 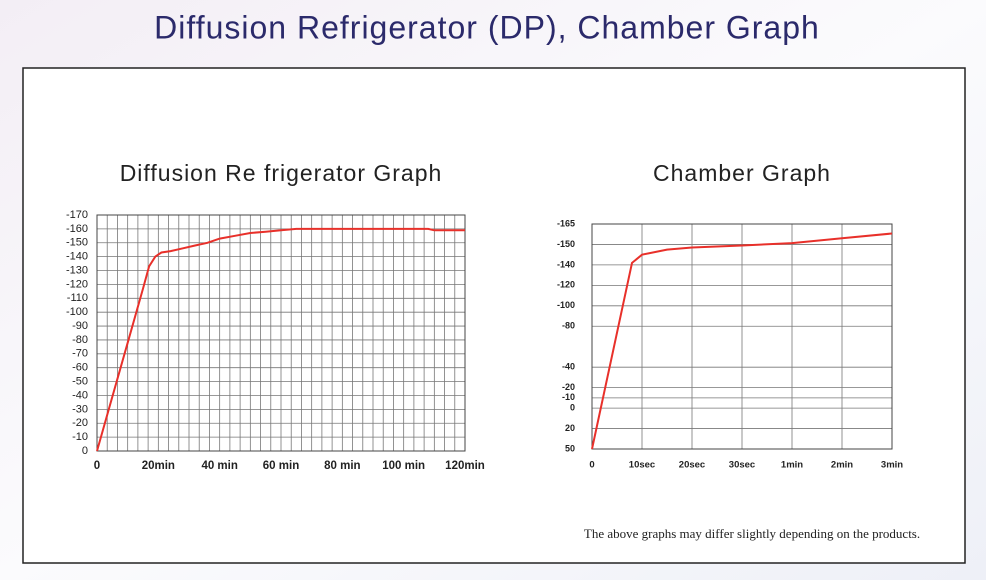 I want to click on y-tick-label: -130, so click(x=77, y=270).